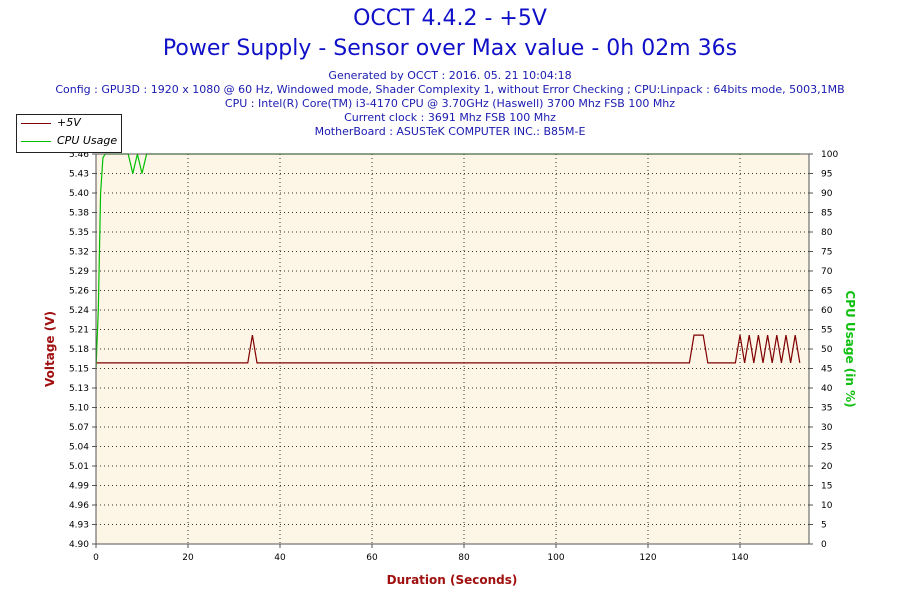  What do you see at coordinates (79, 272) in the screenshot?
I see `y-tick-label-left: 5.29` at bounding box center [79, 272].